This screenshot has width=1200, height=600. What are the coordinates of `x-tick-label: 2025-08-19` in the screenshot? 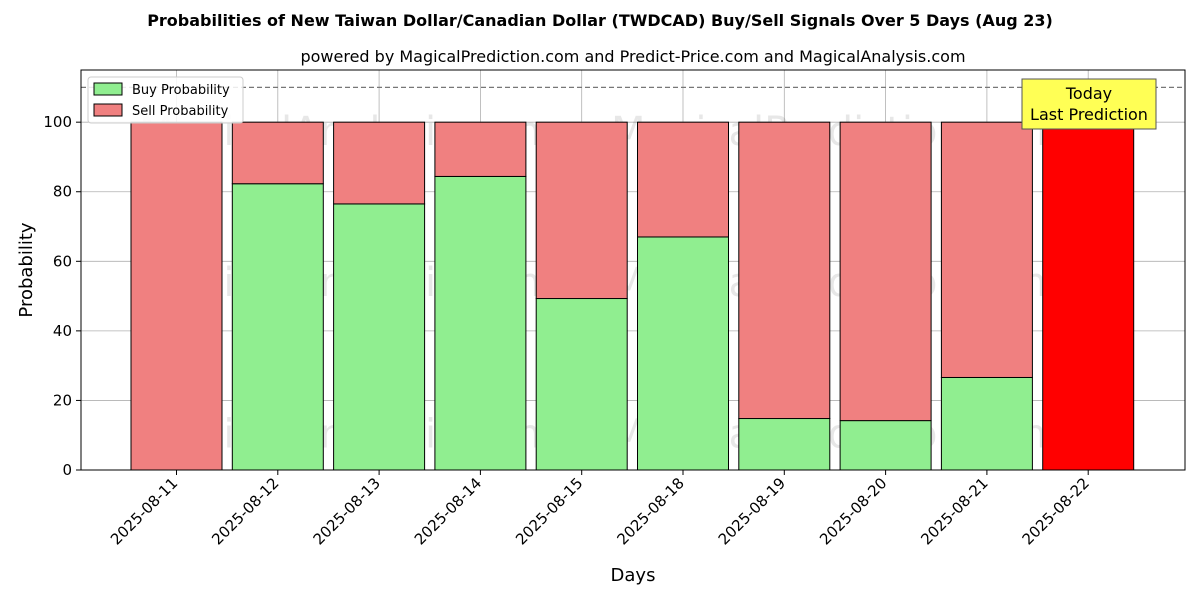 It's located at (752, 511).